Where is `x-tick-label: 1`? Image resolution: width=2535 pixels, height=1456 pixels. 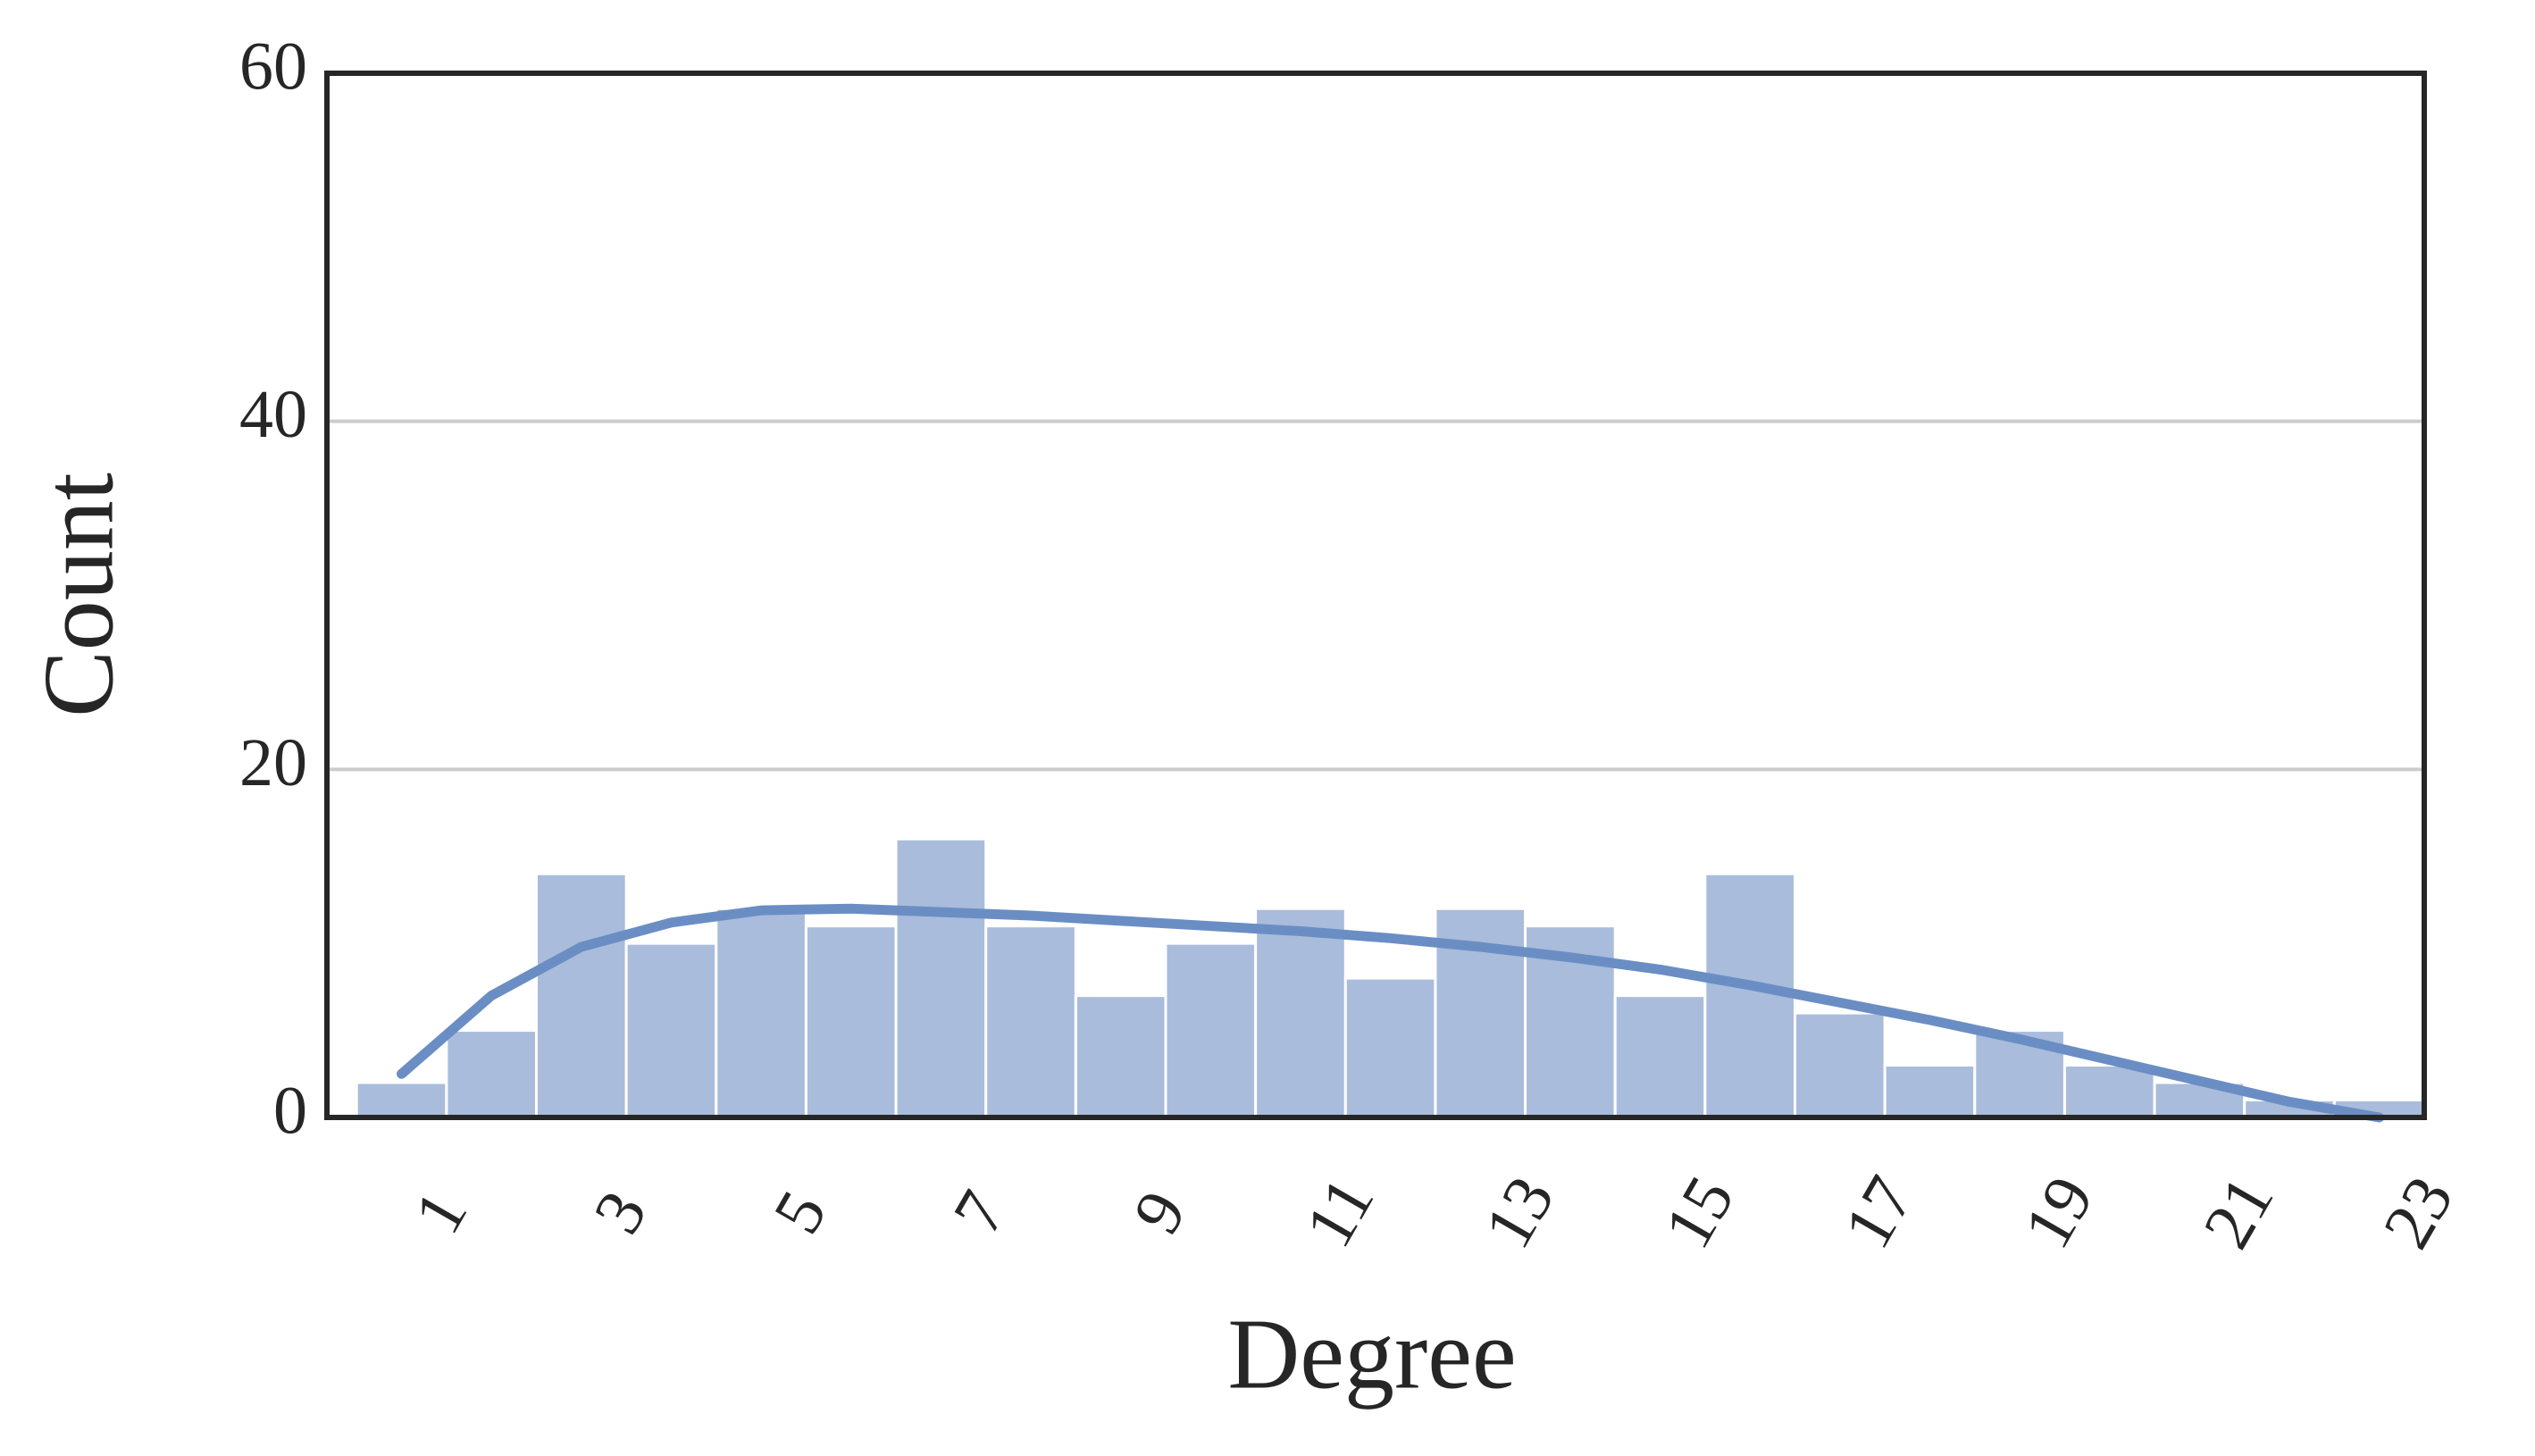 x-tick-label: 1 is located at coordinates (440, 1212).